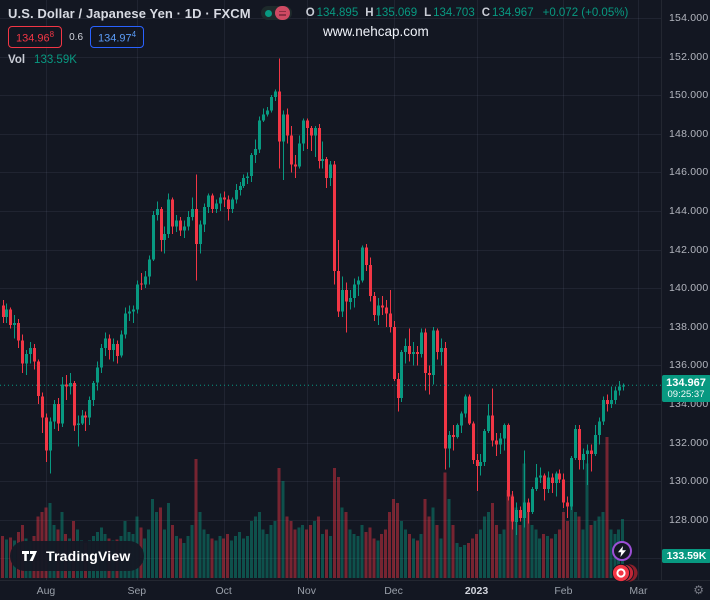 The width and height of the screenshot is (710, 600). I want to click on time-tick-label: Nov, so click(306, 591).